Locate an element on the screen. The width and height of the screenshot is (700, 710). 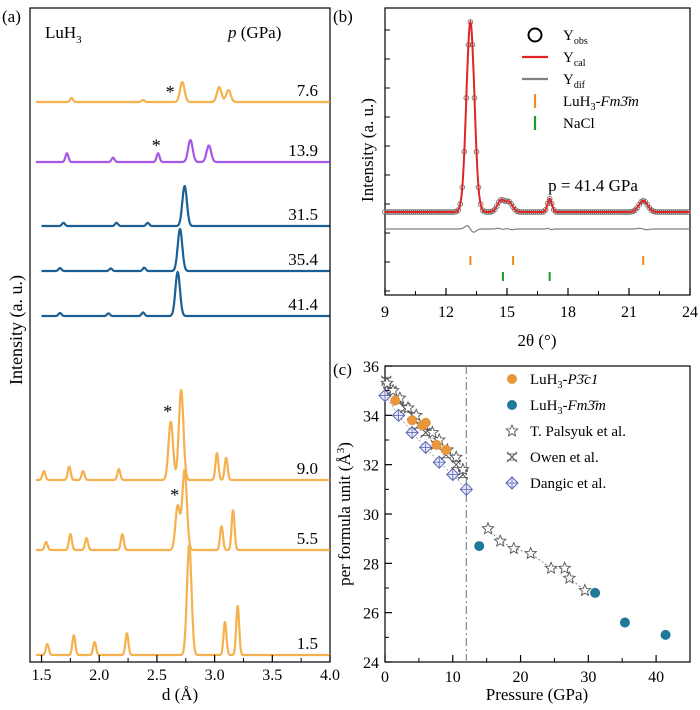
a-tick-label-4.0: 4.0 is located at coordinates (330, 675).